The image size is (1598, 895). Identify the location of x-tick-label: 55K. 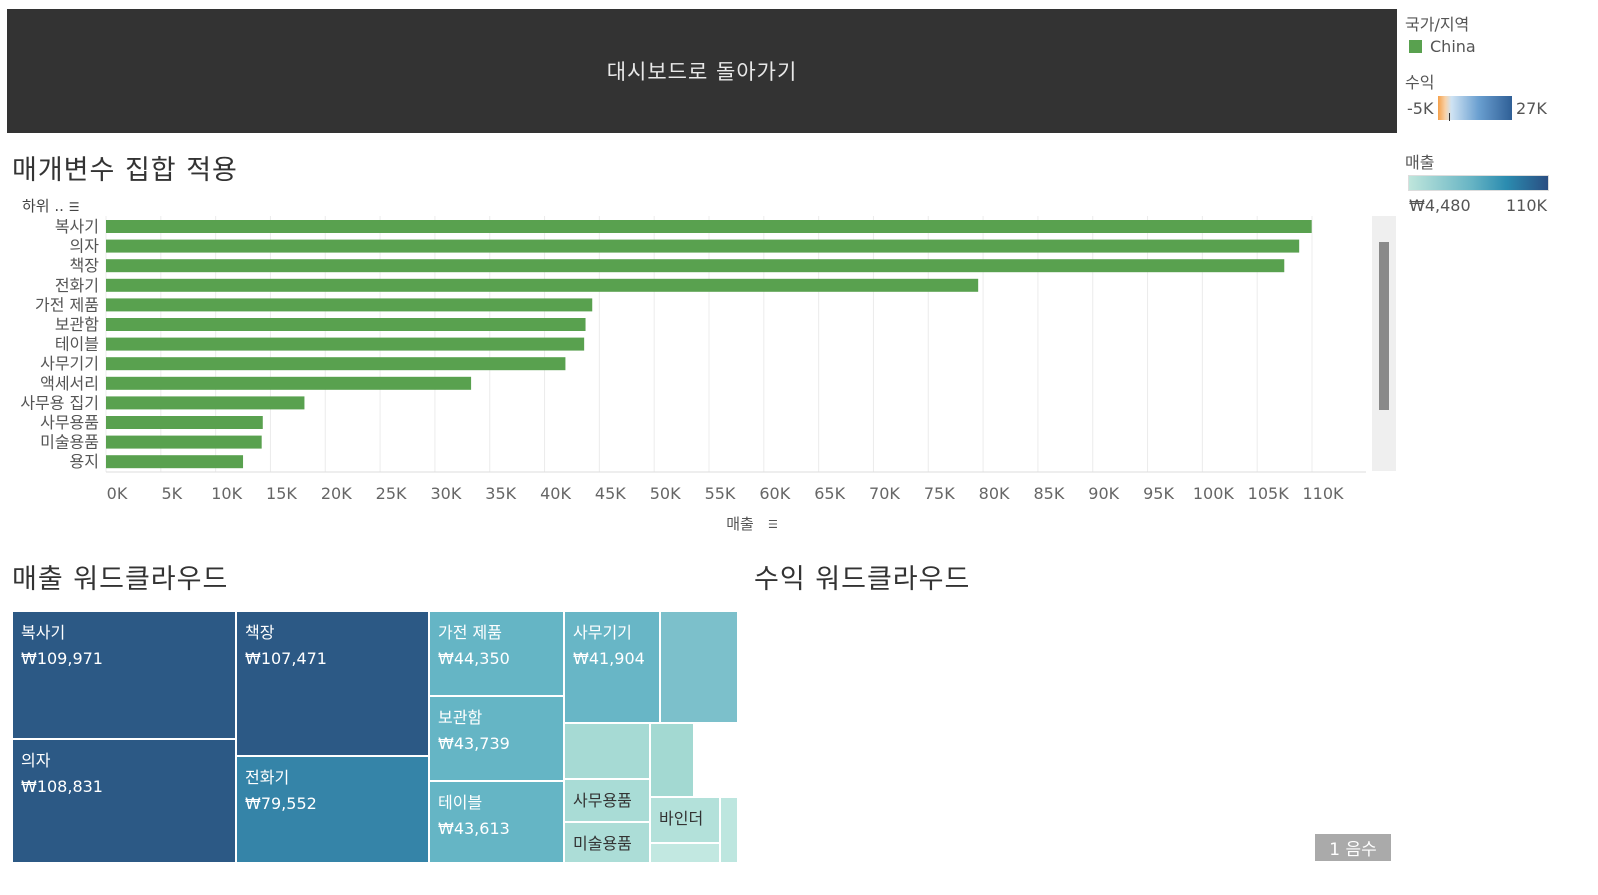
(720, 493).